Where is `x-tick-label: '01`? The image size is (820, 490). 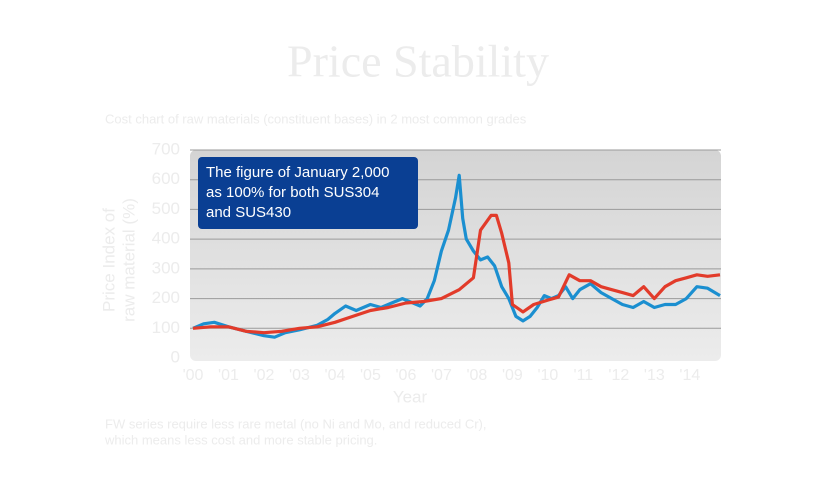 x-tick-label: '01 is located at coordinates (228, 375).